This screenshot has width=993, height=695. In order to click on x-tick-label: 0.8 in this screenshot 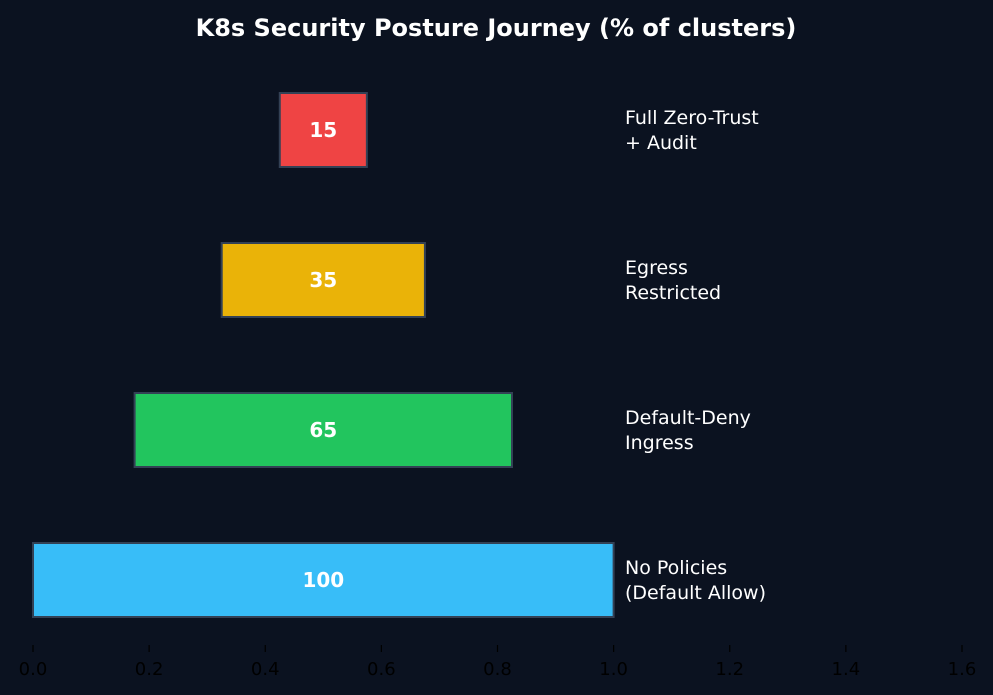, I will do `click(497, 669)`.